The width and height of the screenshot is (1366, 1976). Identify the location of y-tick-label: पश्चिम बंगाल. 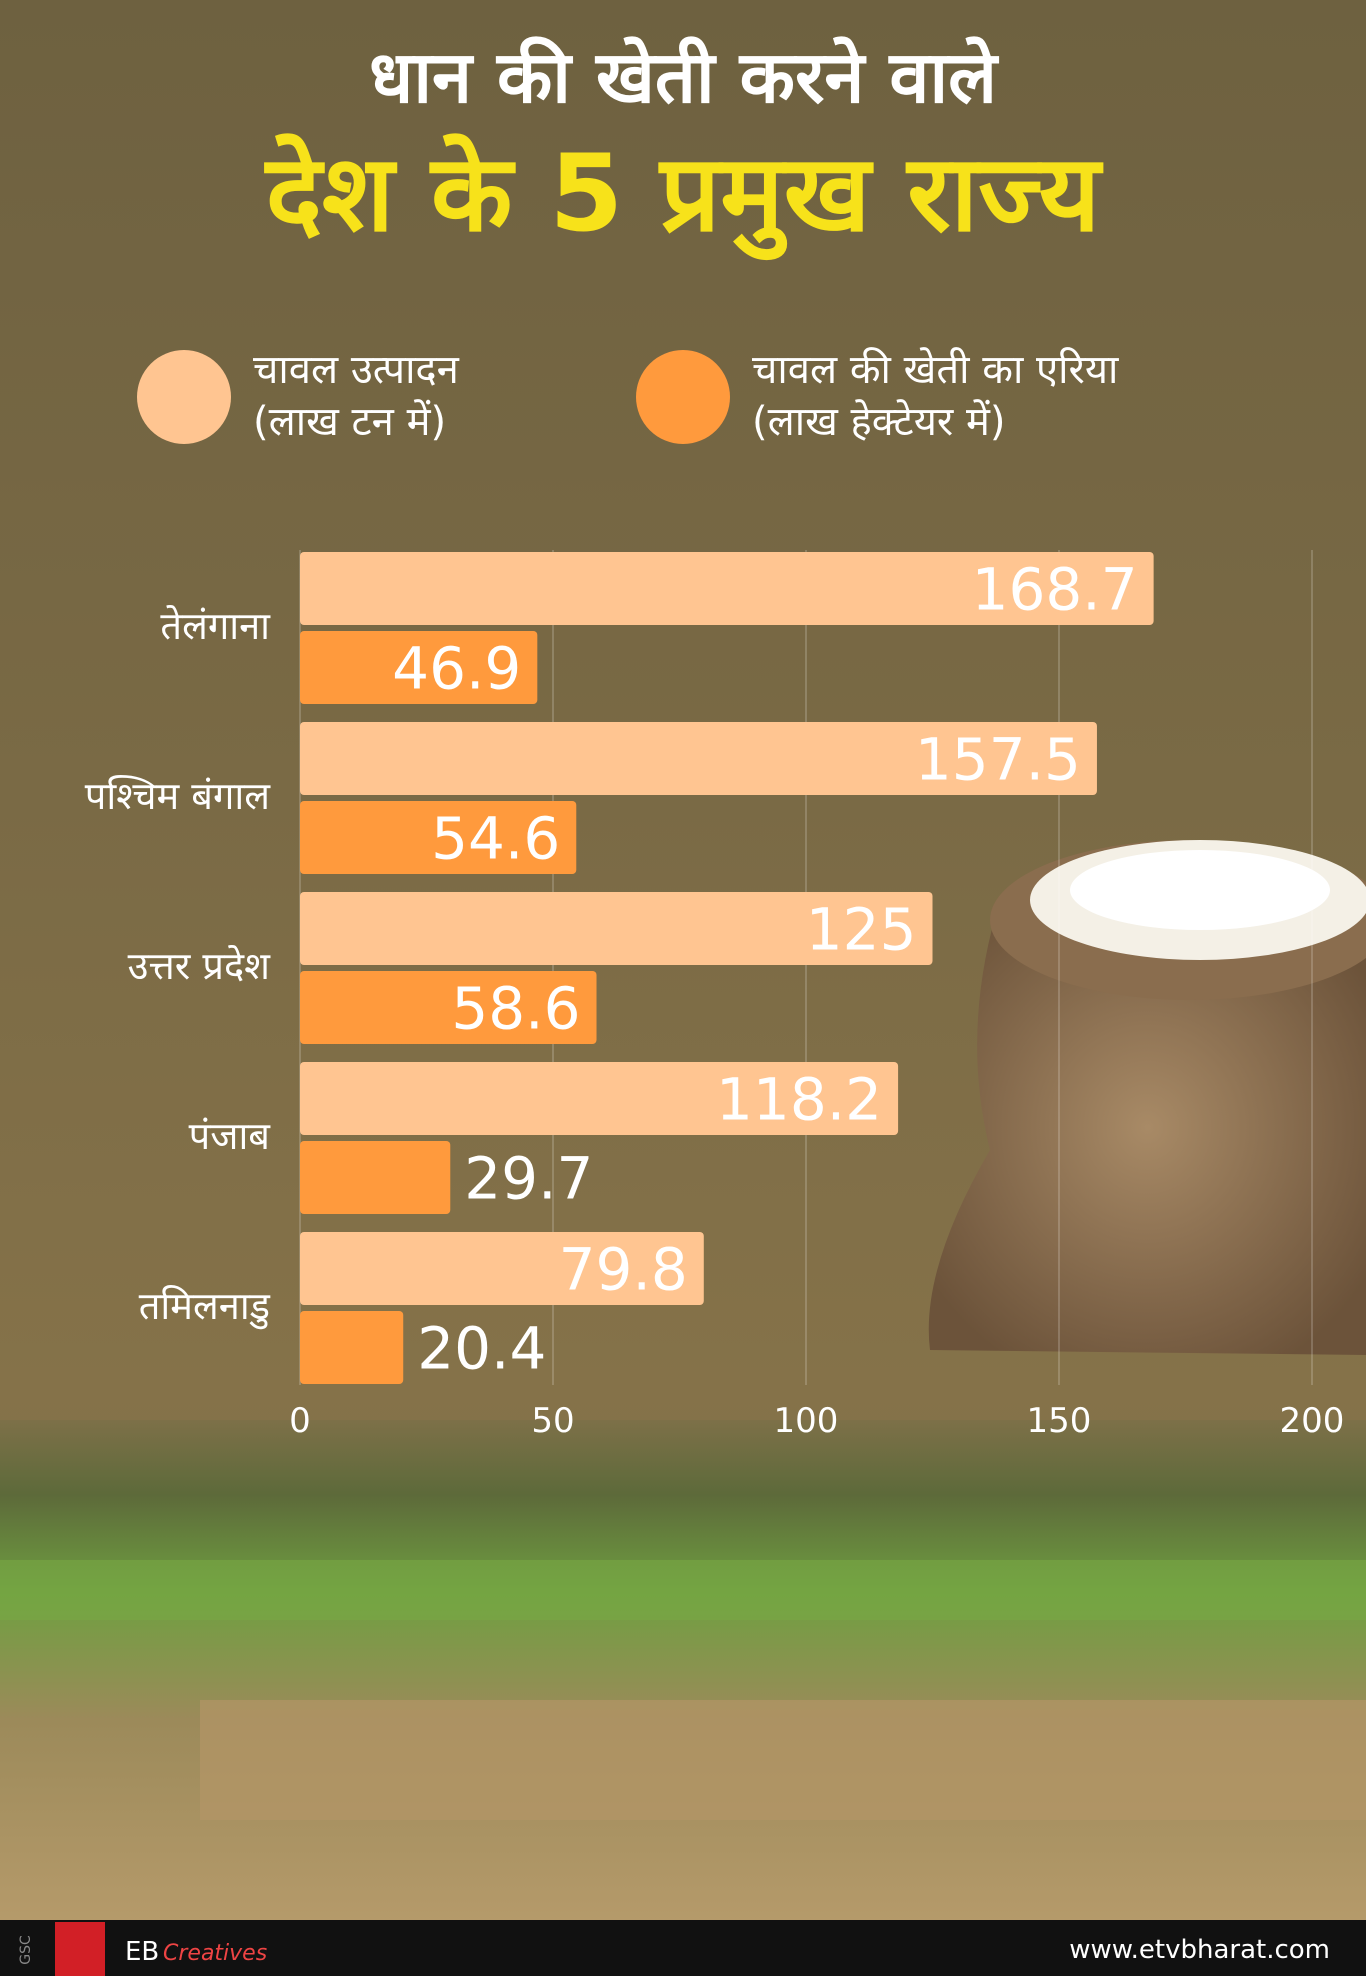
(178, 796).